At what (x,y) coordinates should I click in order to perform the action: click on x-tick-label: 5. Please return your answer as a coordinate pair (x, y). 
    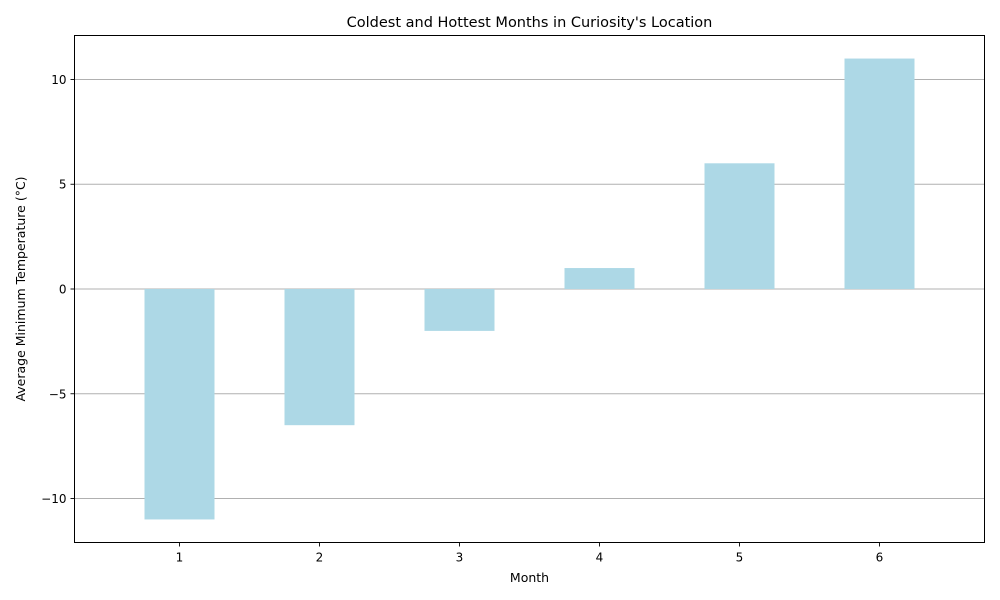
    Looking at the image, I should click on (740, 558).